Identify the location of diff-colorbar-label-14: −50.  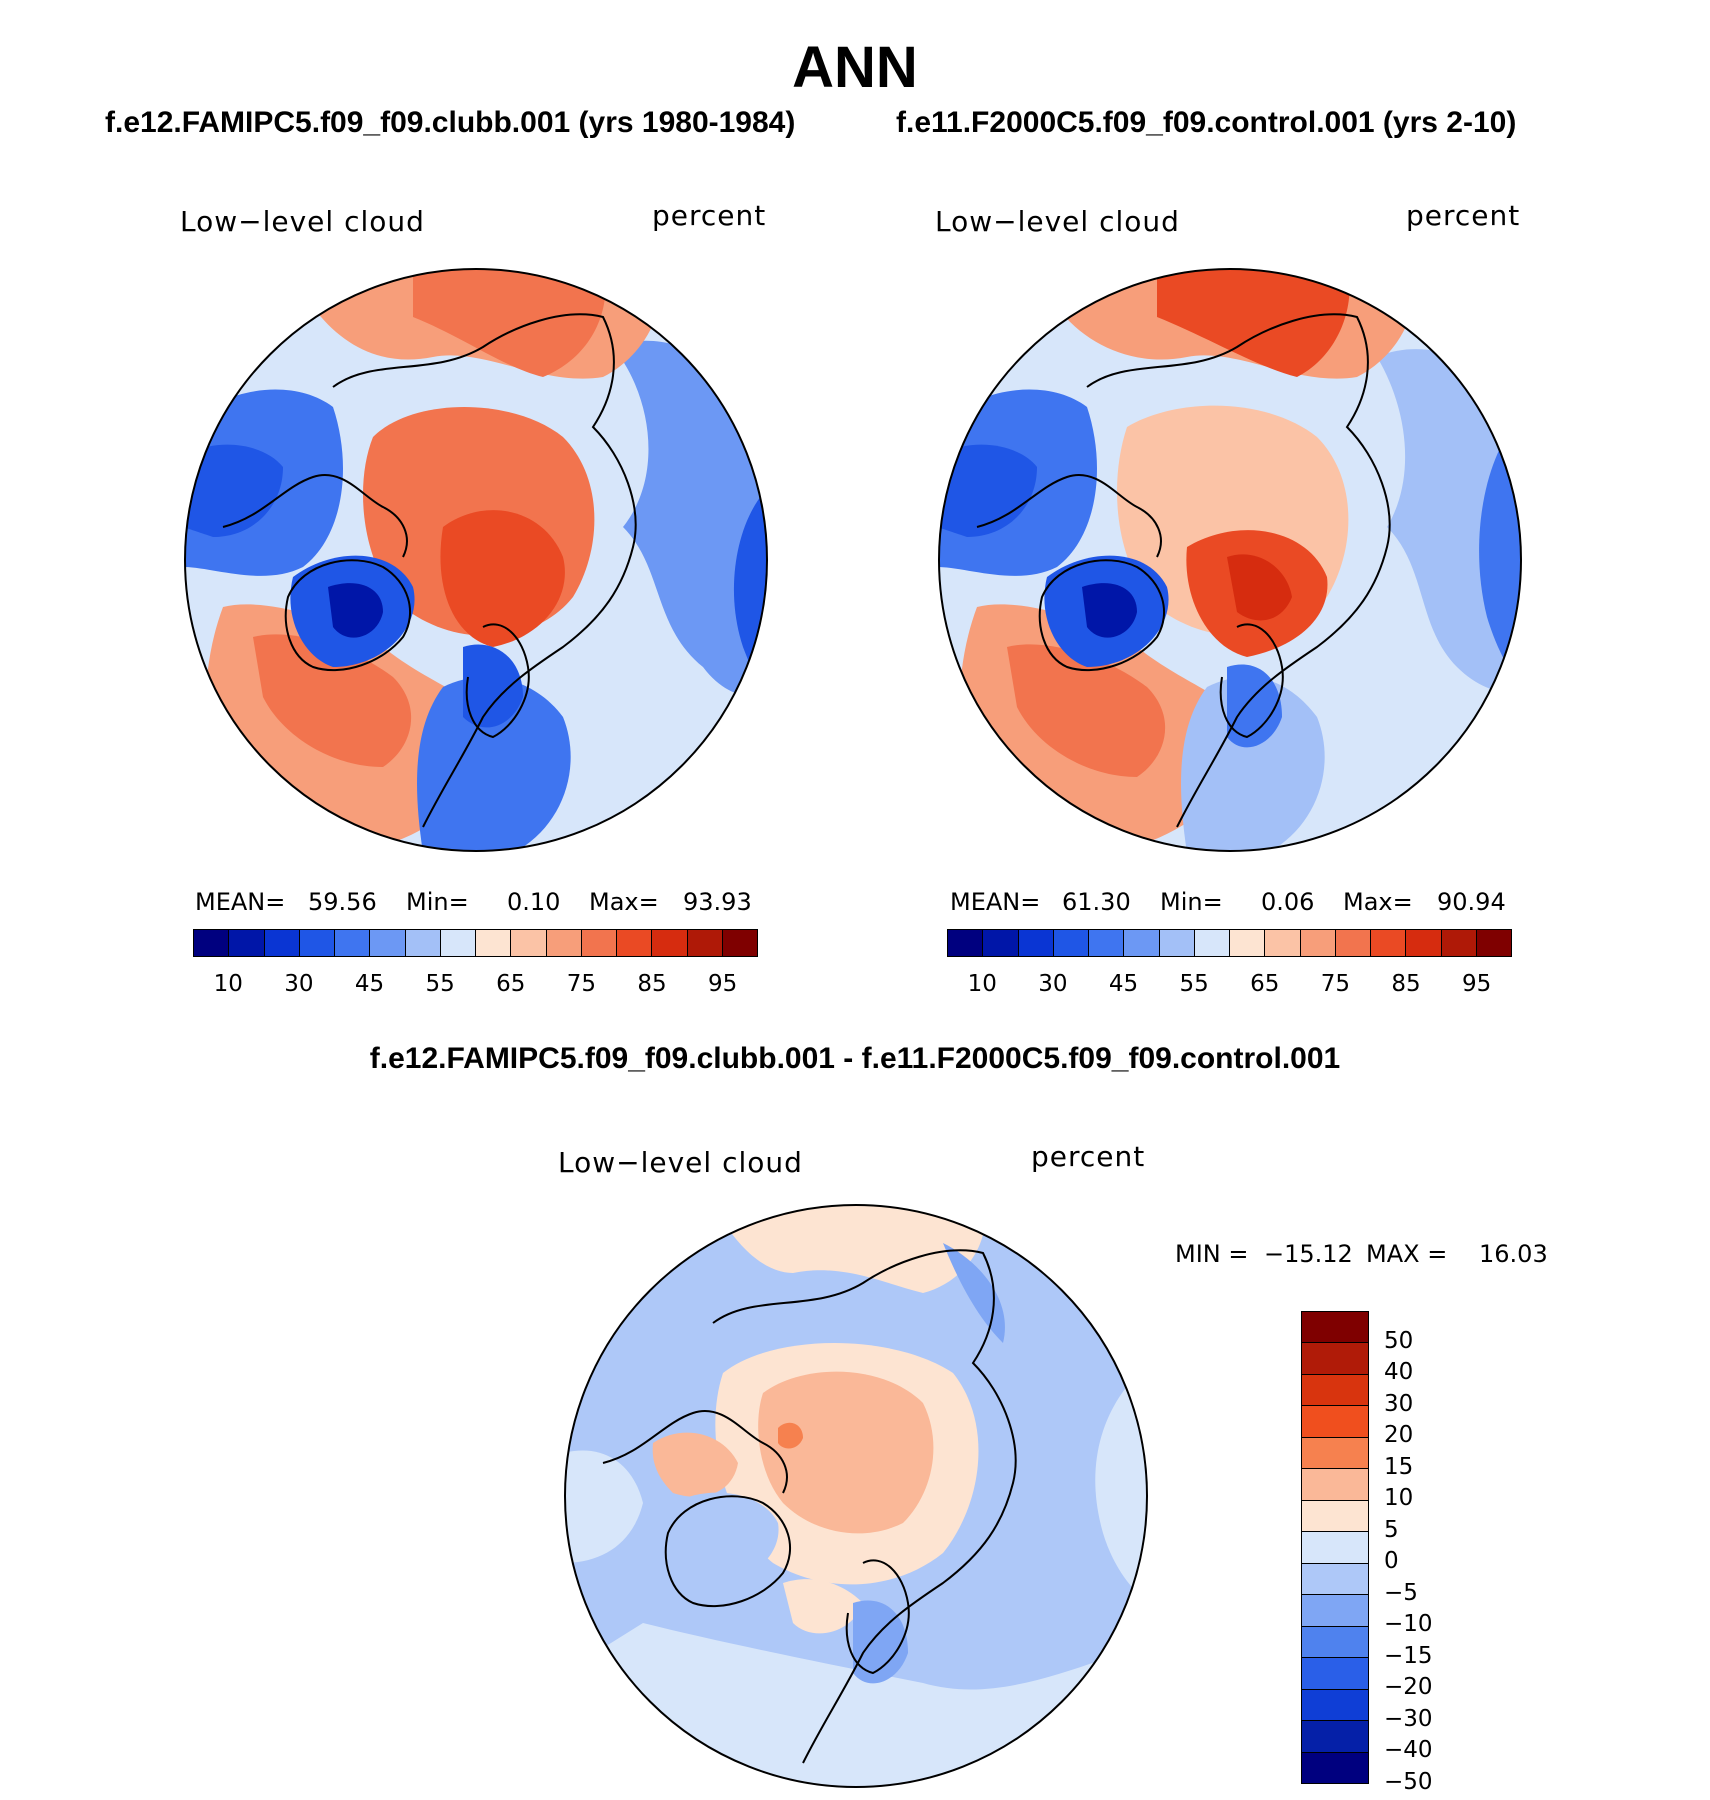
(1408, 1782).